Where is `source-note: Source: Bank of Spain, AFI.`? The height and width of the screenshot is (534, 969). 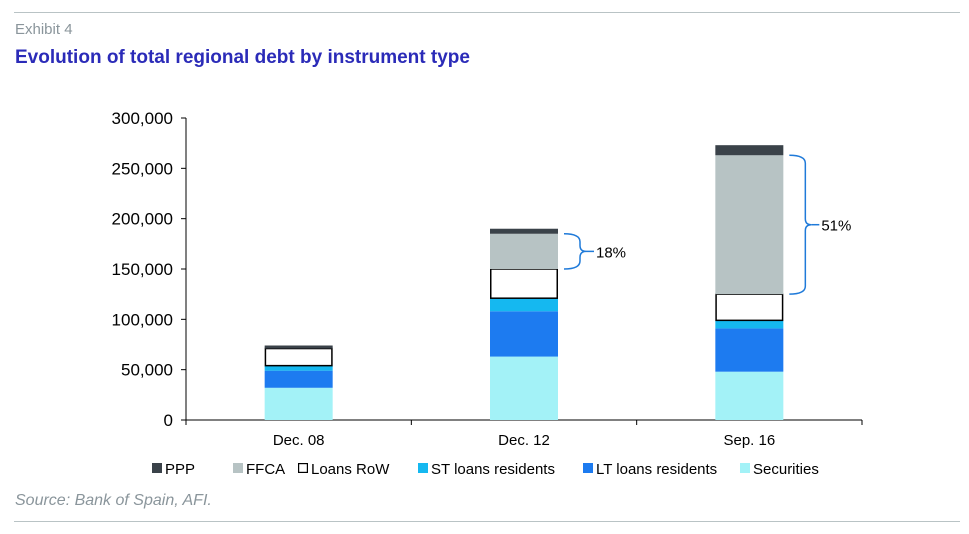
source-note: Source: Bank of Spain, AFI. is located at coordinates (113, 500).